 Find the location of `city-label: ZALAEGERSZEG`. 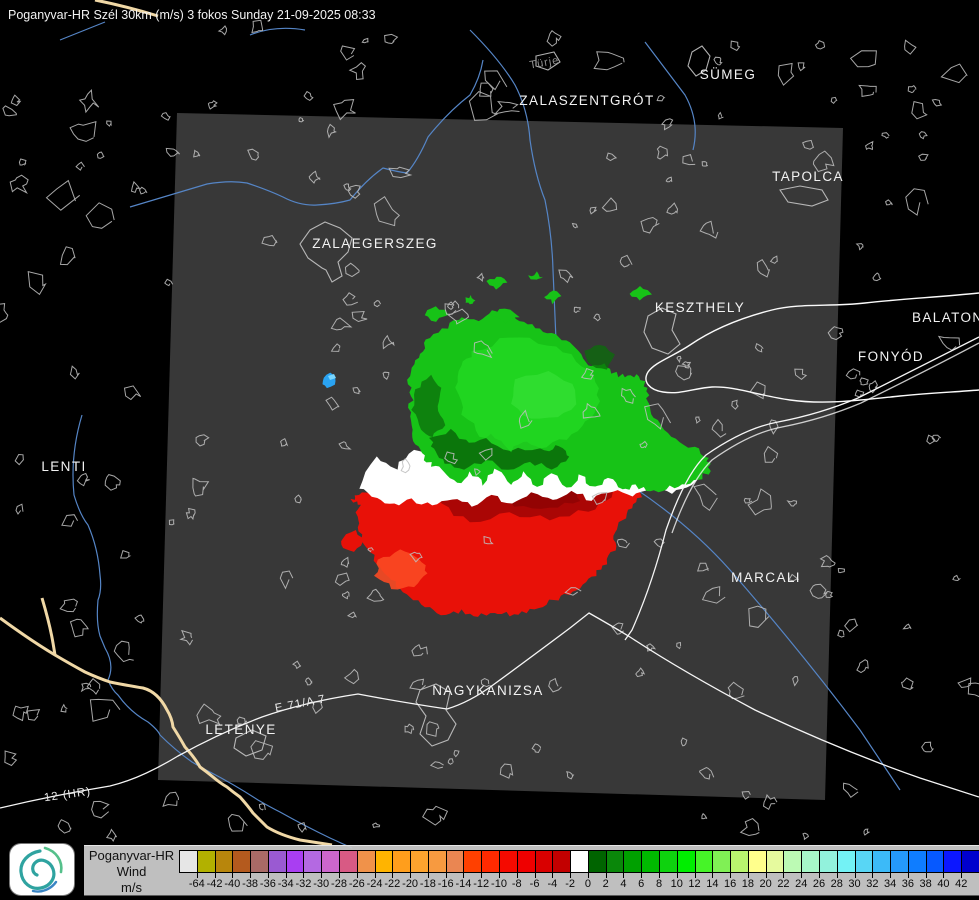

city-label: ZALAEGERSZEG is located at coordinates (375, 243).